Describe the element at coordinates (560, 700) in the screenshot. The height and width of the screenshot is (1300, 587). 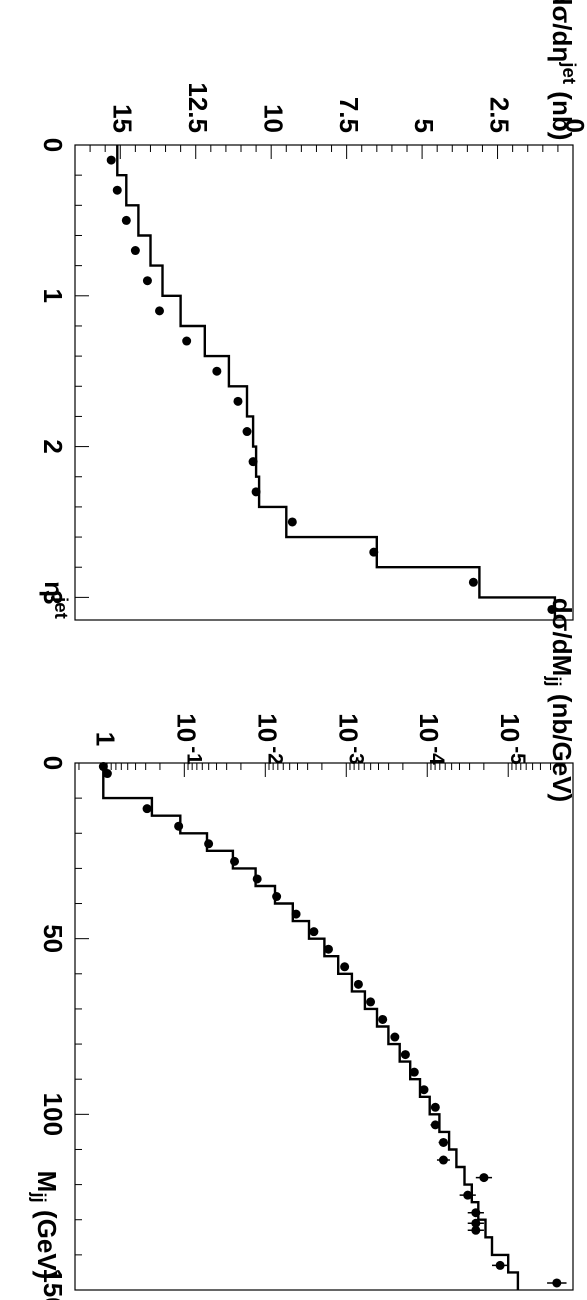
I see `y-axis-title: dσ/dMjj (nb/GeV)` at that location.